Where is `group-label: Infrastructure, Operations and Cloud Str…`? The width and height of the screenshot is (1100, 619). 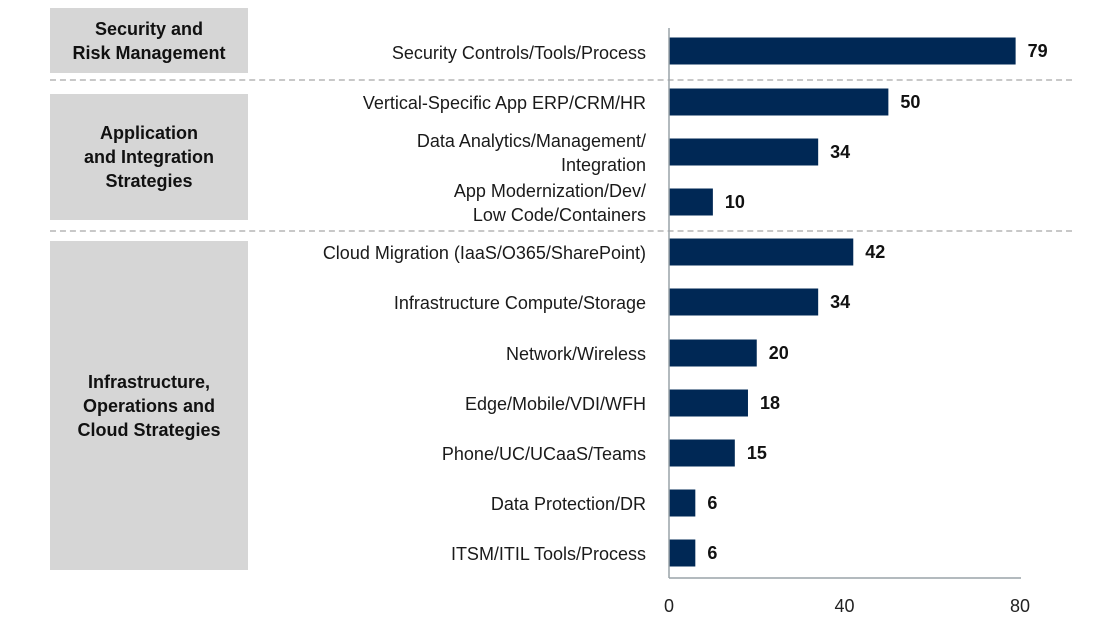
group-label: Infrastructure, Operations and Cloud Str… is located at coordinates (149, 405).